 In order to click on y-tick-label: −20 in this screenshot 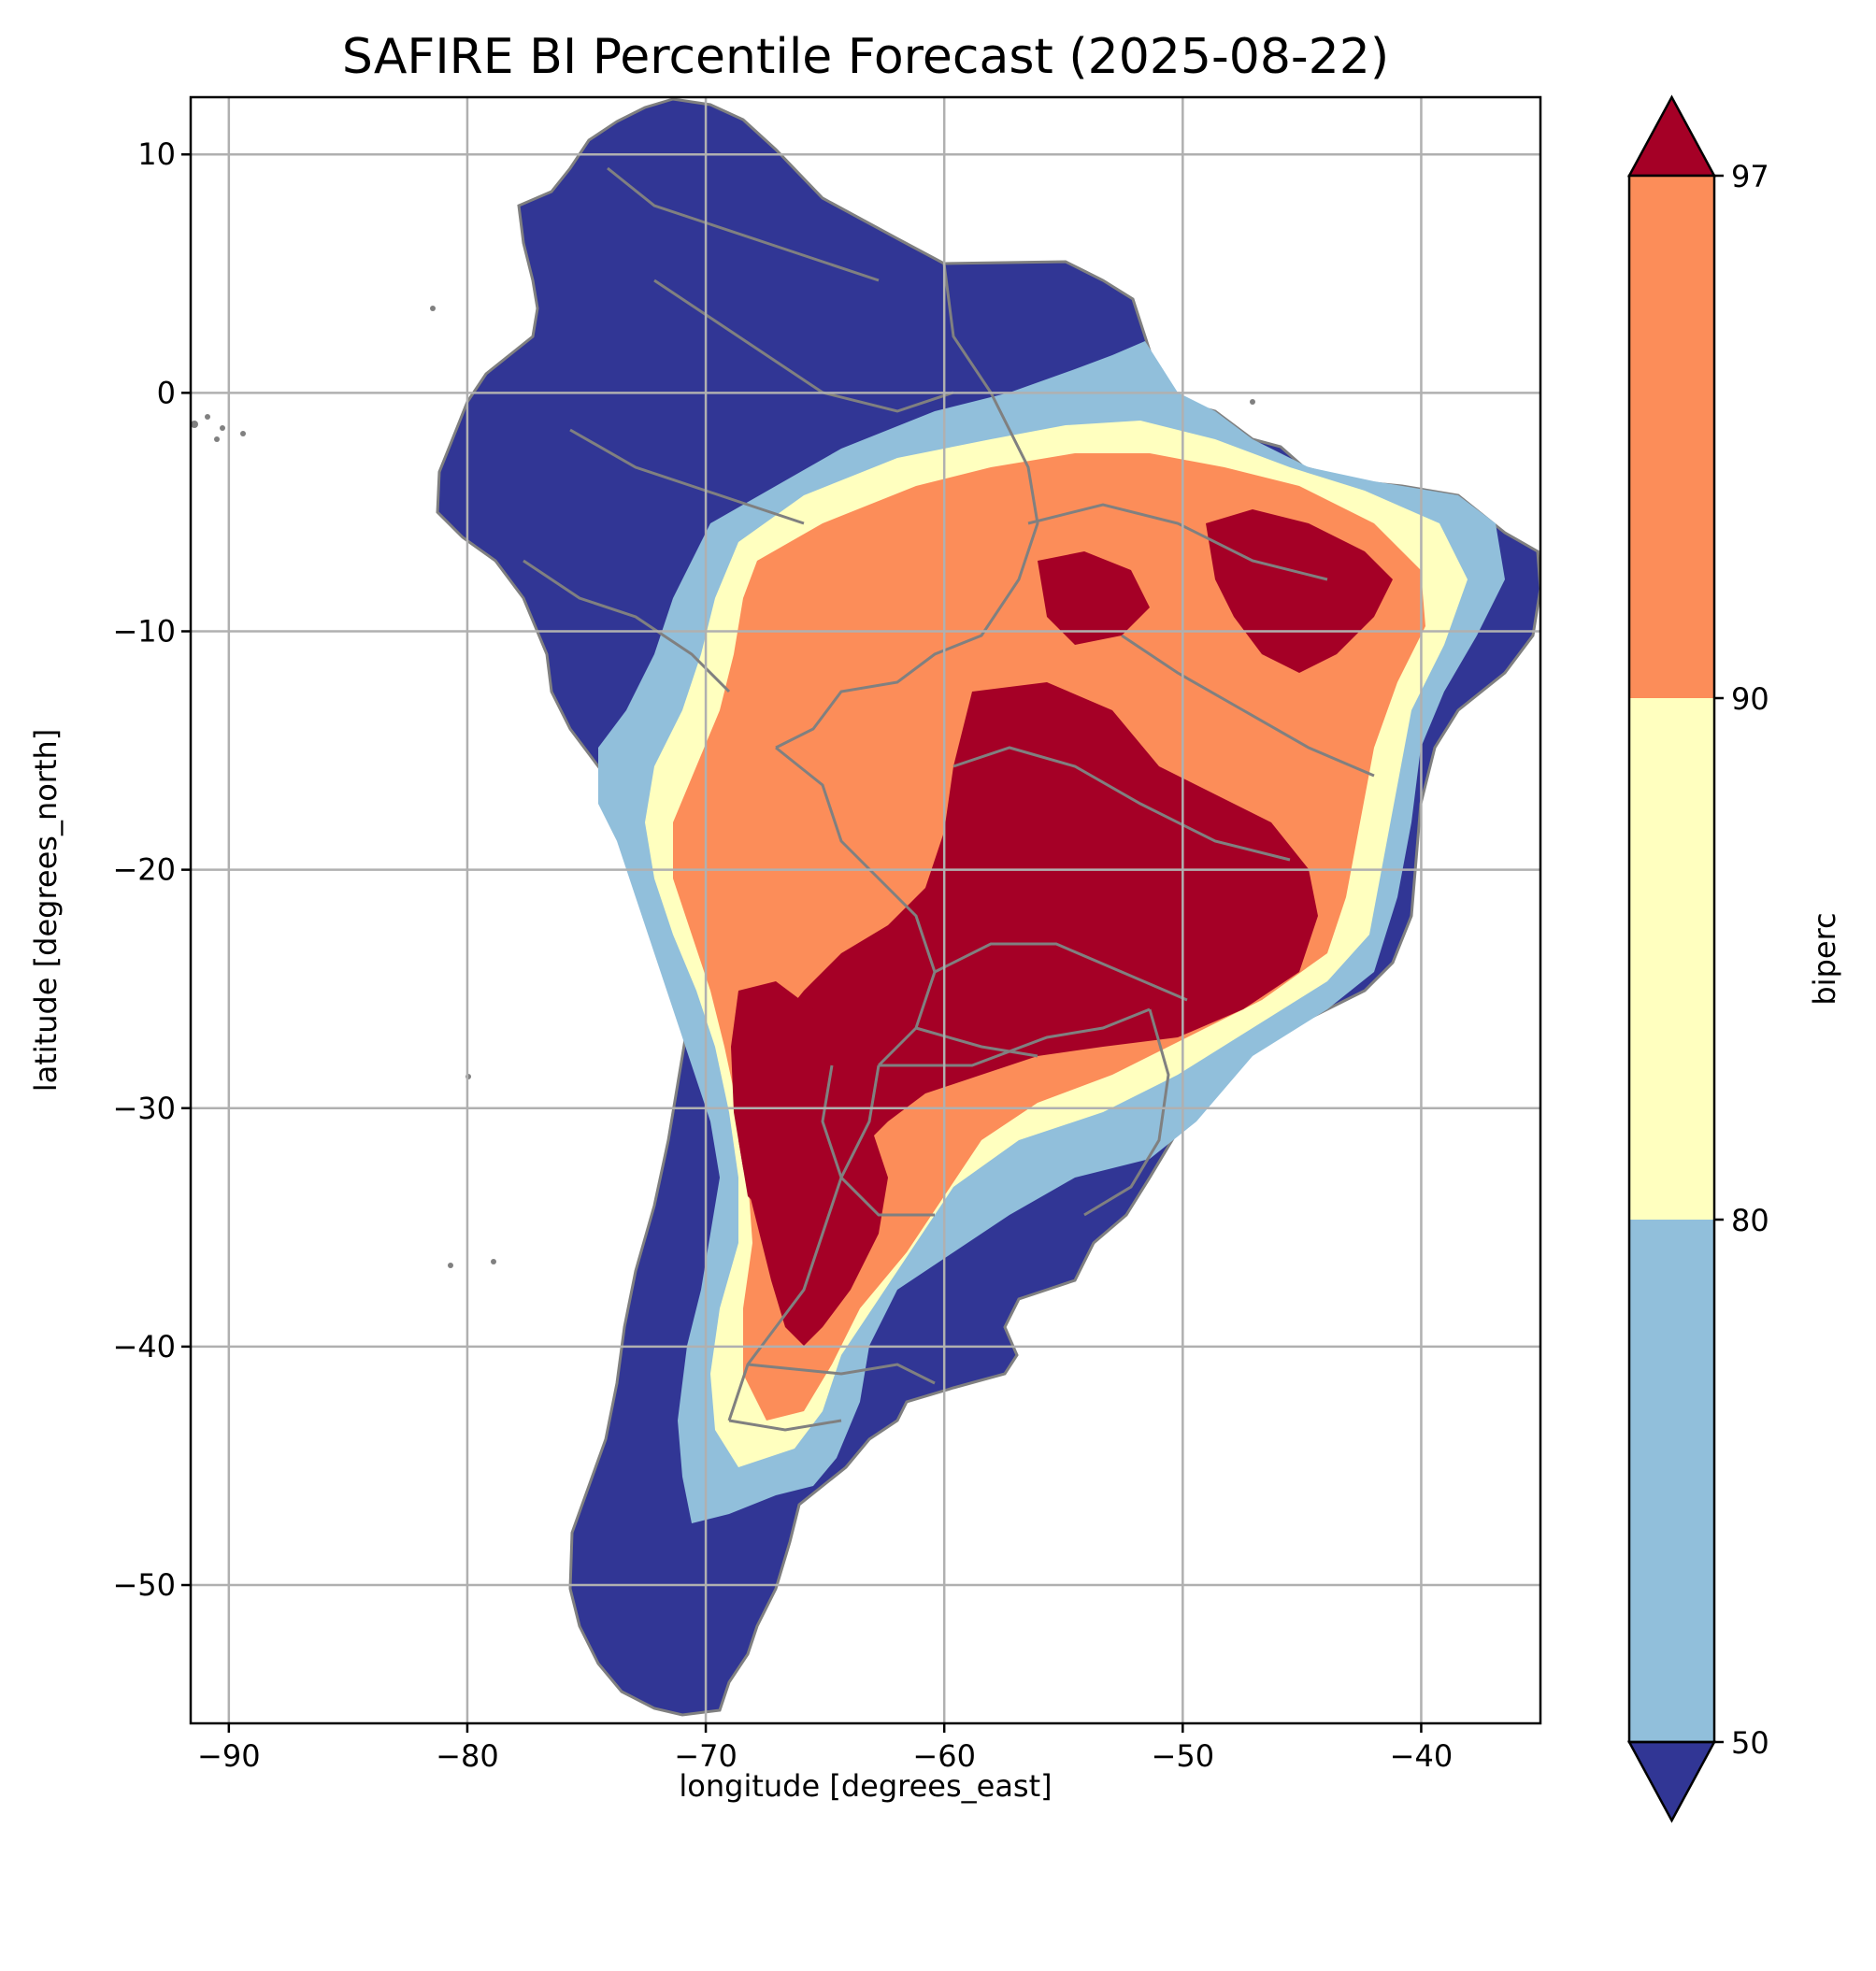, I will do `click(144, 870)`.